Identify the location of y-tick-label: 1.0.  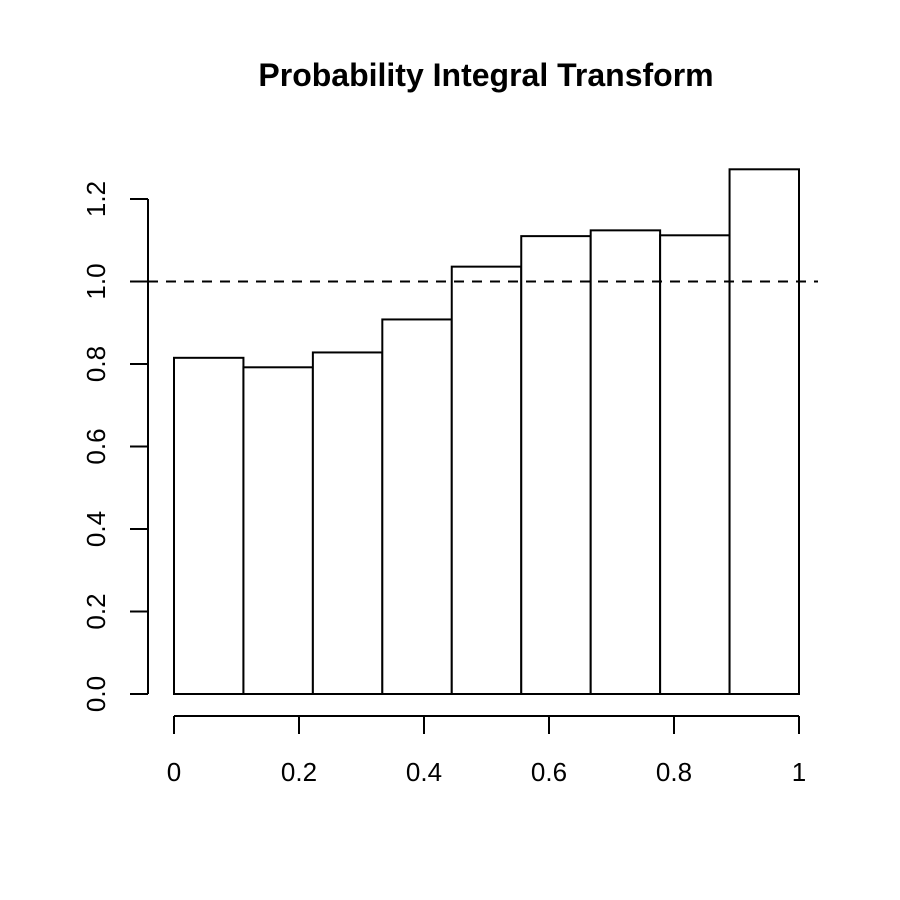
(96, 281).